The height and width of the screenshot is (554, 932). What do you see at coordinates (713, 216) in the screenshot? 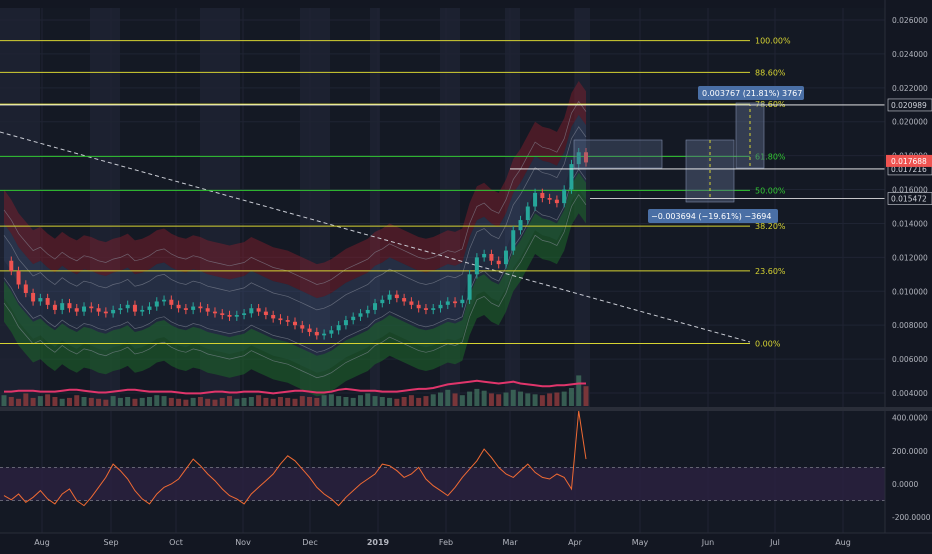
I see `measure-down-label: −0.003694 (−19.61%) −3694` at bounding box center [713, 216].